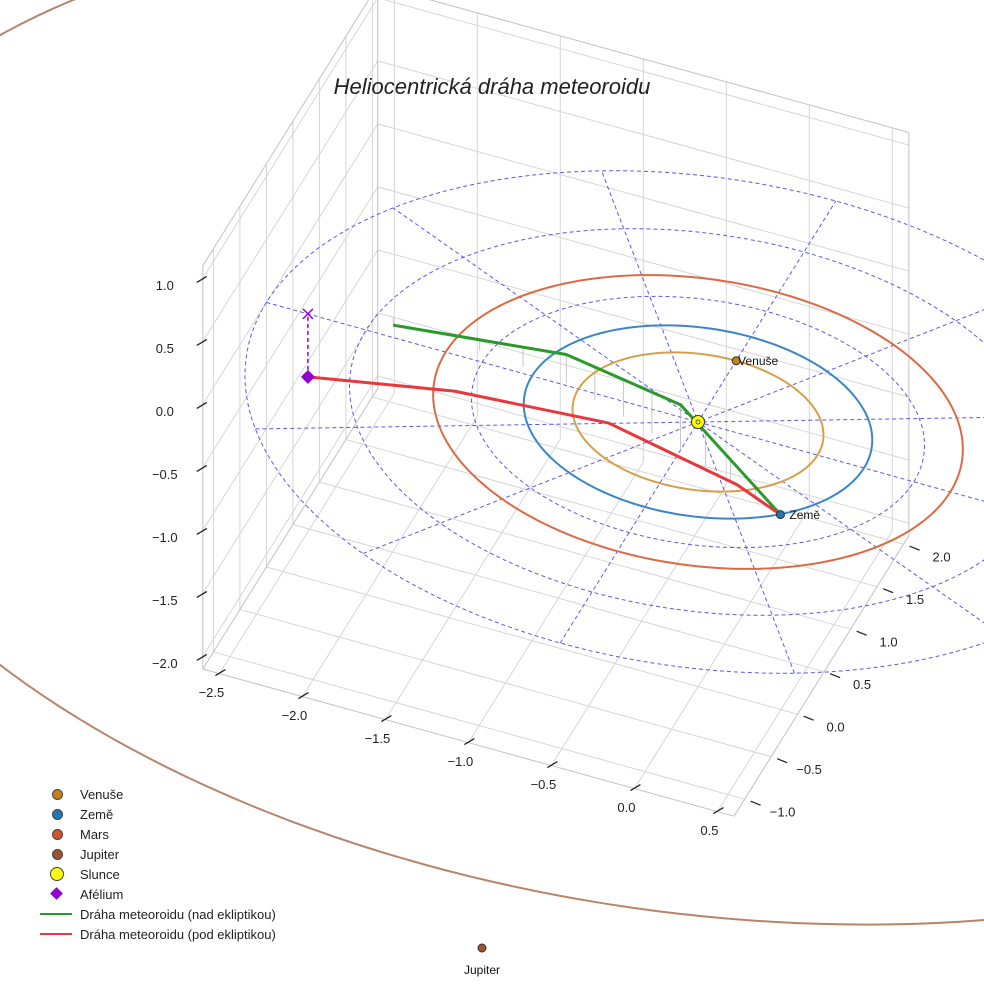 The image size is (984, 984). I want to click on y-tick-label: −0.5, so click(809, 769).